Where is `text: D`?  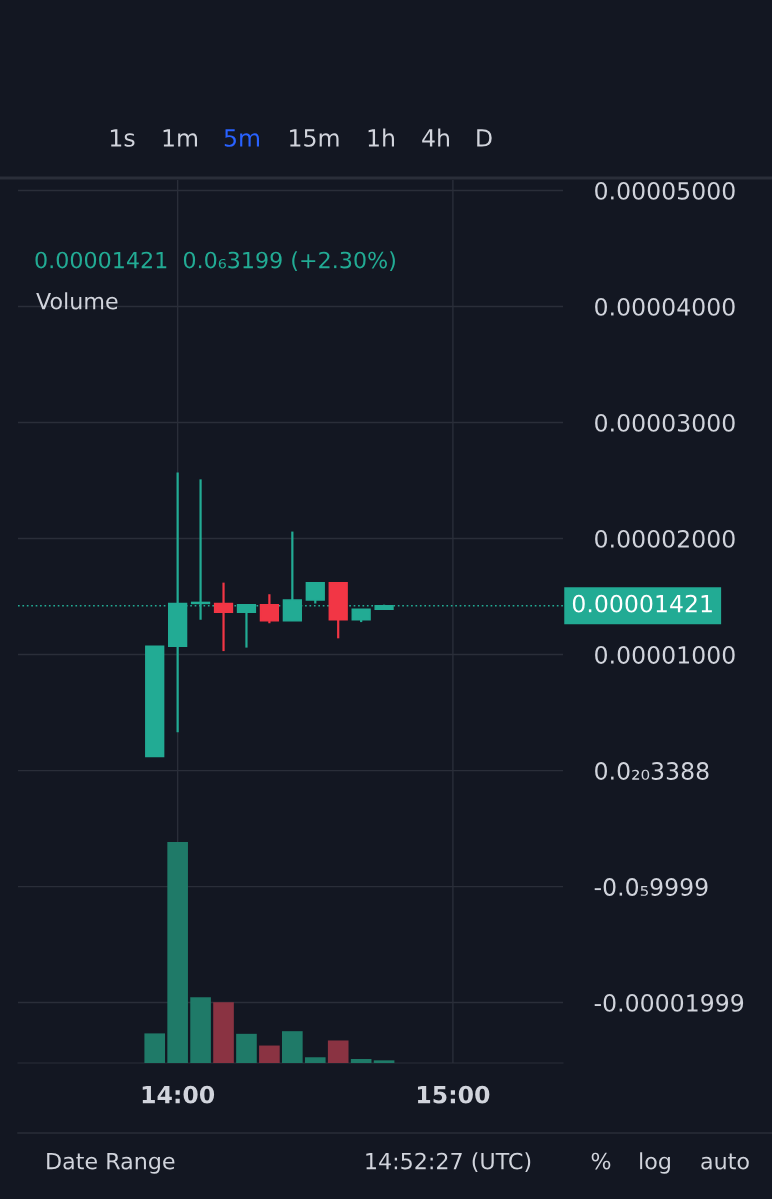 text: D is located at coordinates (484, 138).